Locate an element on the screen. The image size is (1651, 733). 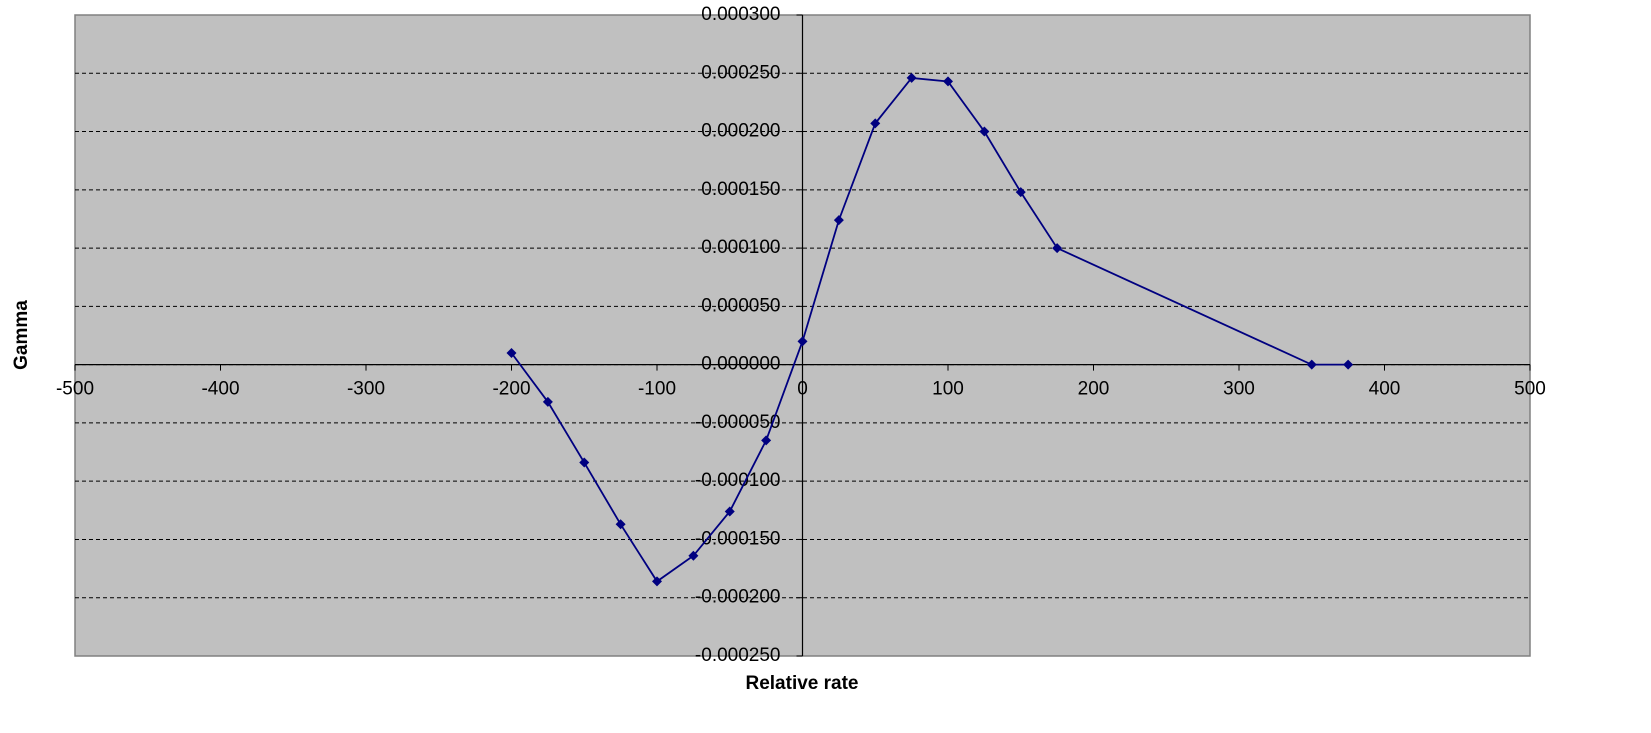
x-tick-label: 300 is located at coordinates (1239, 389).